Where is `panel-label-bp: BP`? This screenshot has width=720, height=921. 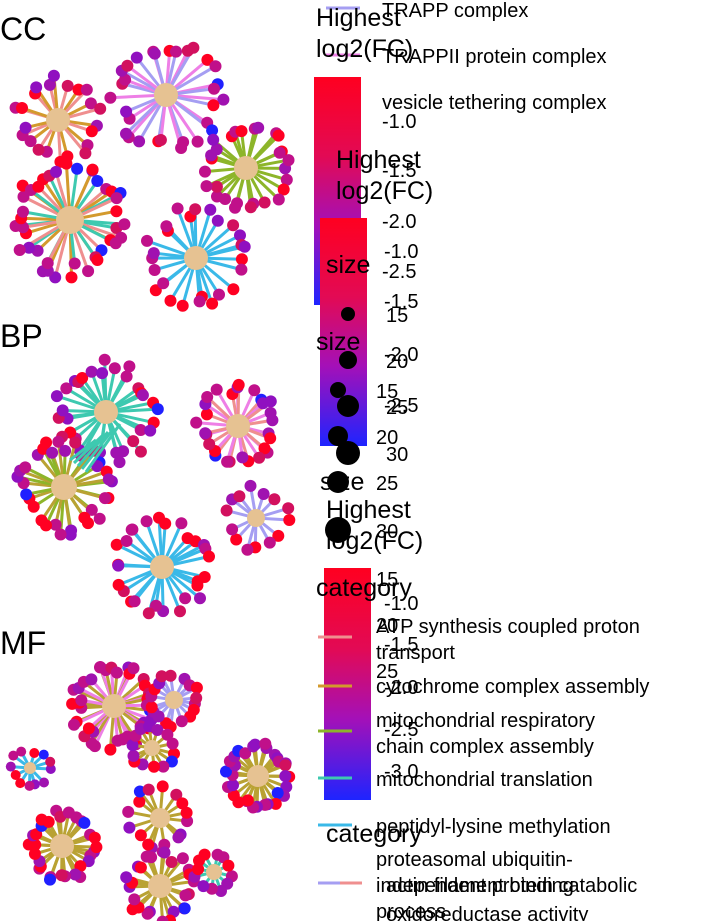
panel-label-bp: BP is located at coordinates (21, 336).